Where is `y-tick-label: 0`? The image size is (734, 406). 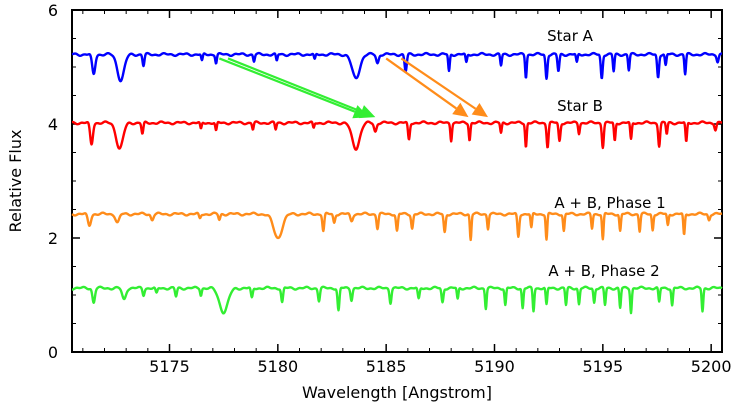
y-tick-label: 0 is located at coordinates (53, 352).